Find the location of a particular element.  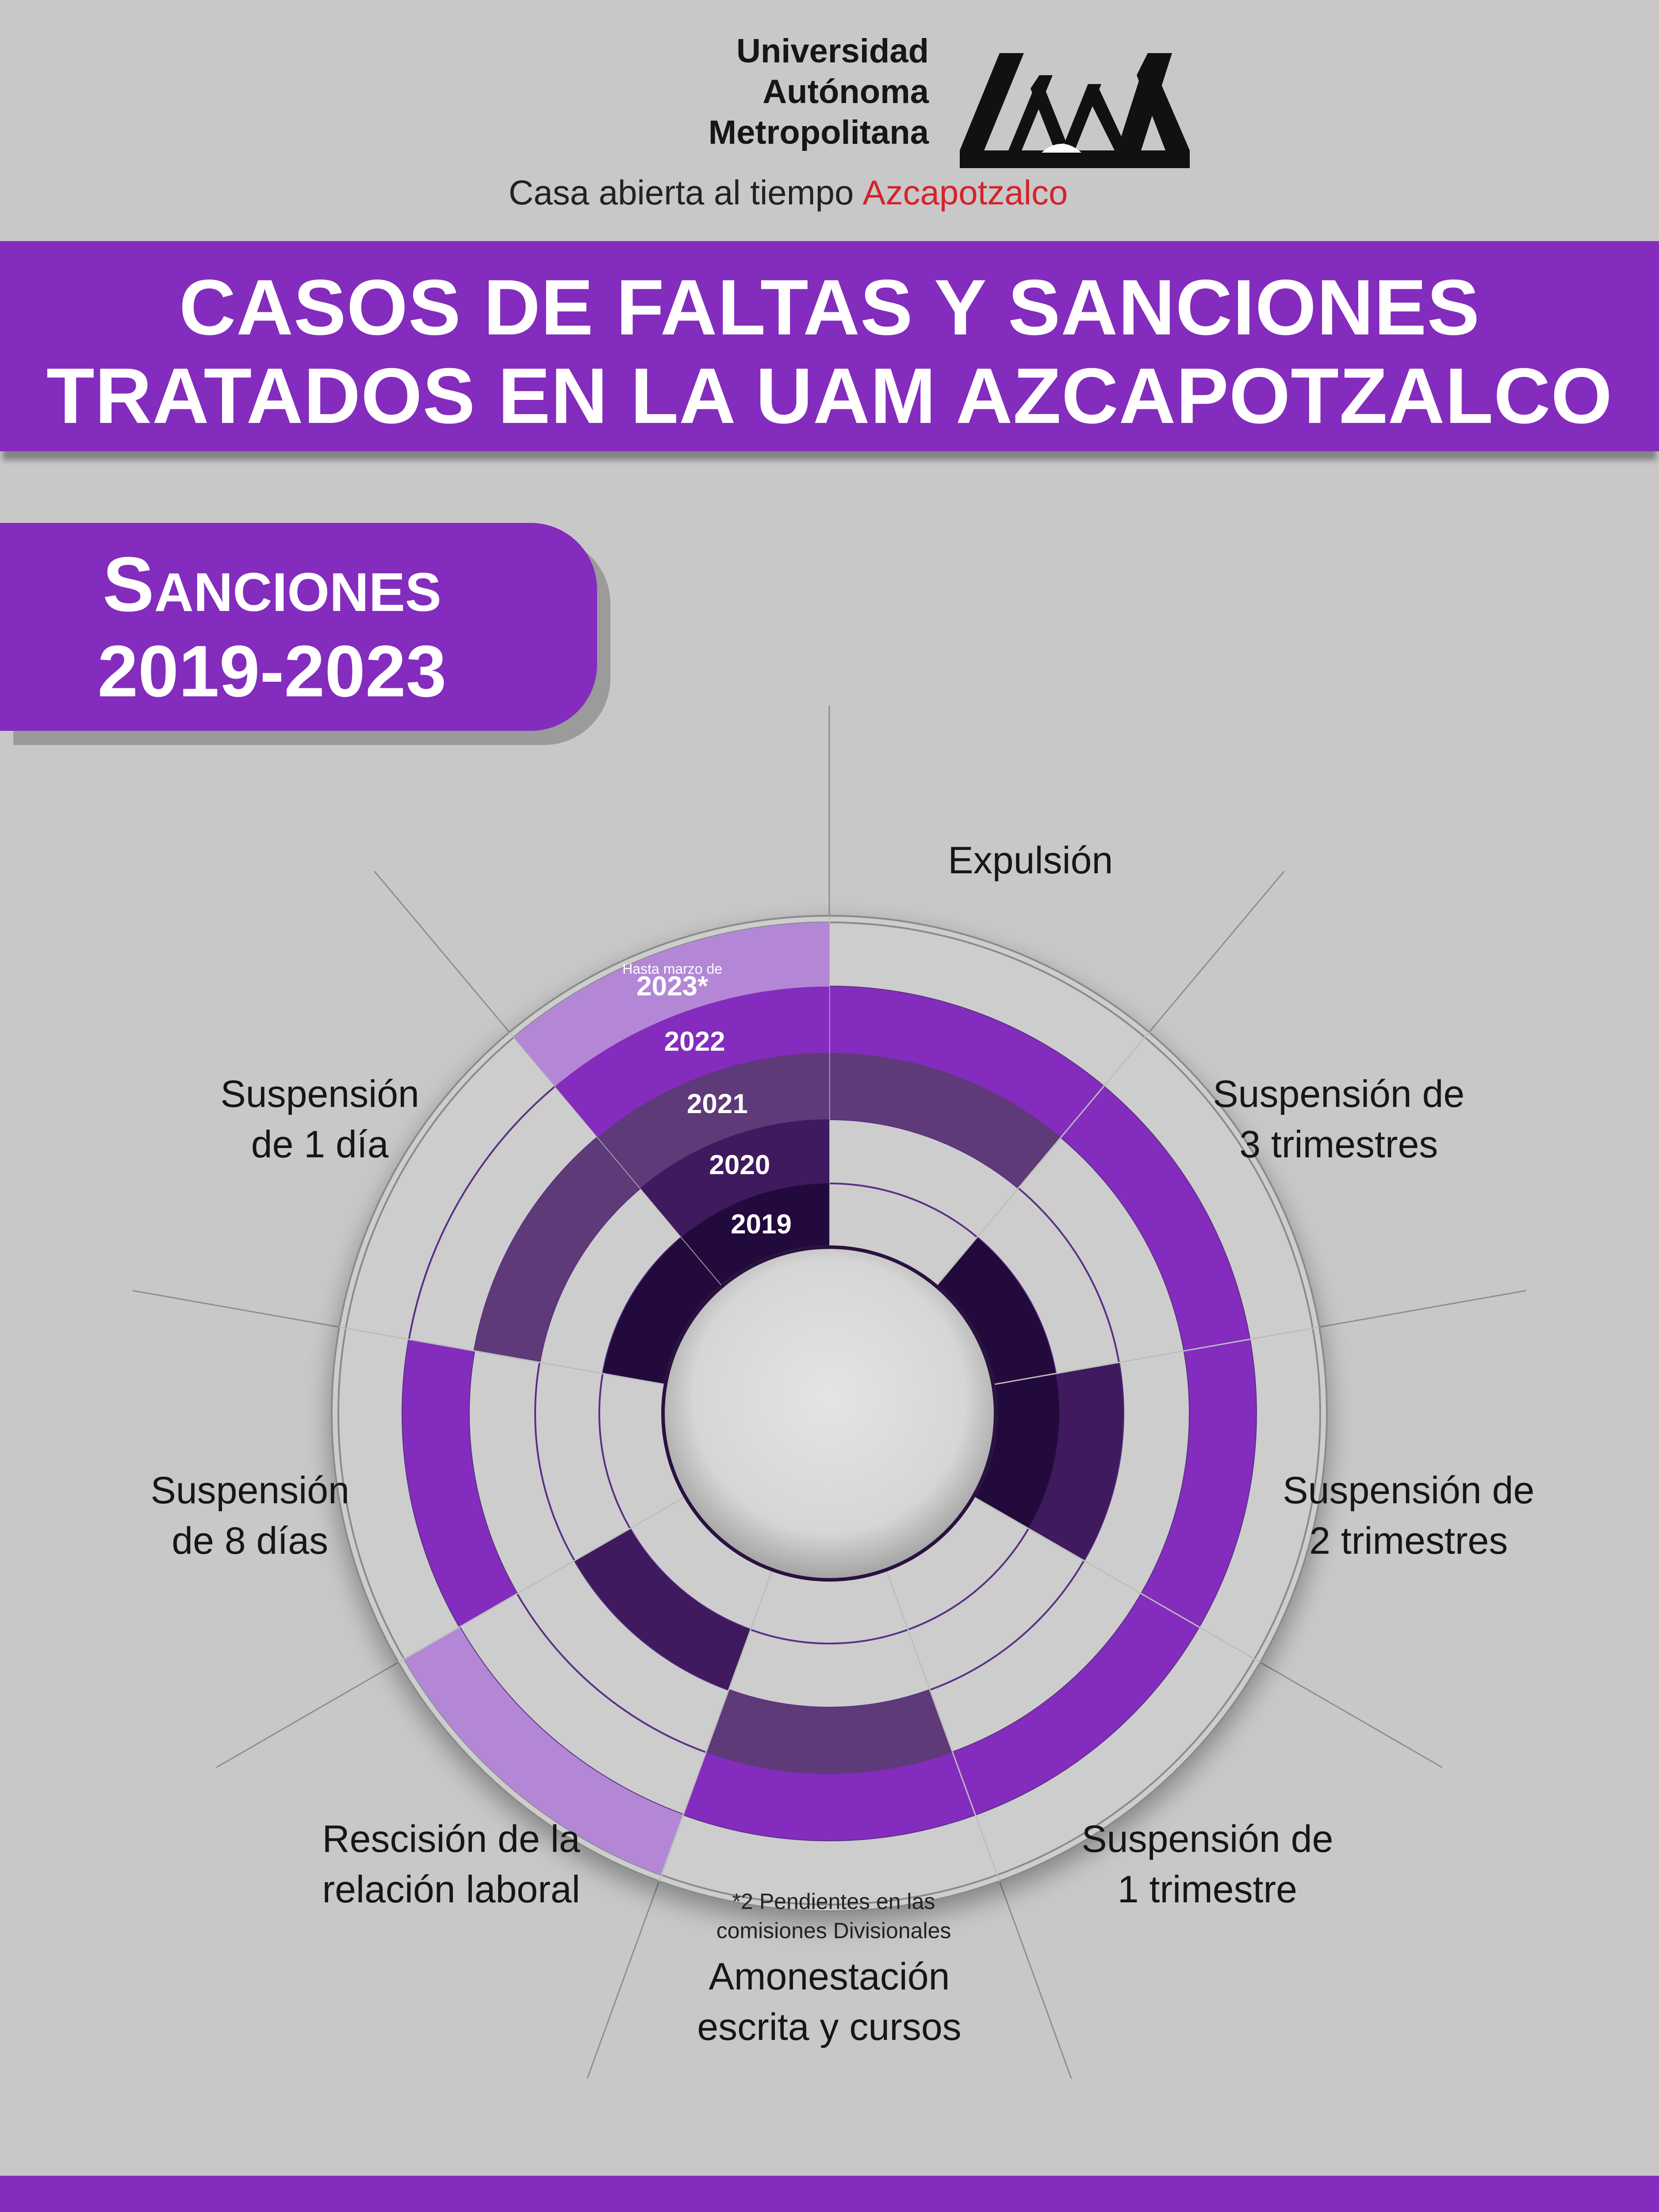

center-disc is located at coordinates (829, 1414).